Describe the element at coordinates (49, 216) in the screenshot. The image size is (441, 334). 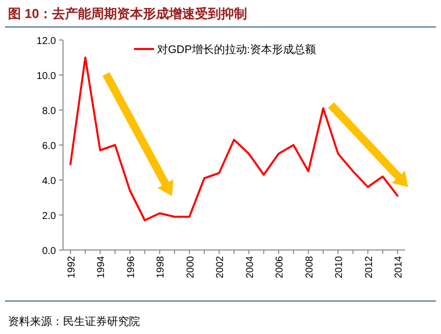
I see `y-tick-label: 2.0` at that location.